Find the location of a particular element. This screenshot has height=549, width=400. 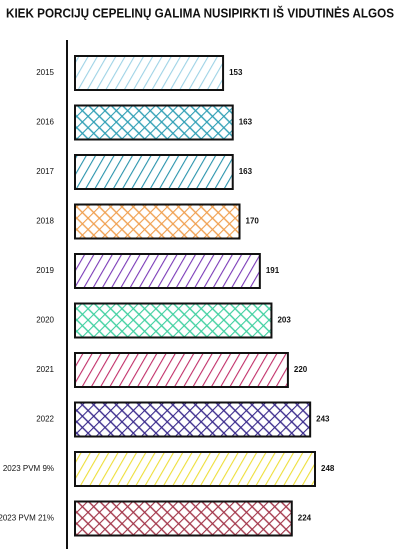

y-tick-label: 2023 PVM 9% is located at coordinates (28, 468).